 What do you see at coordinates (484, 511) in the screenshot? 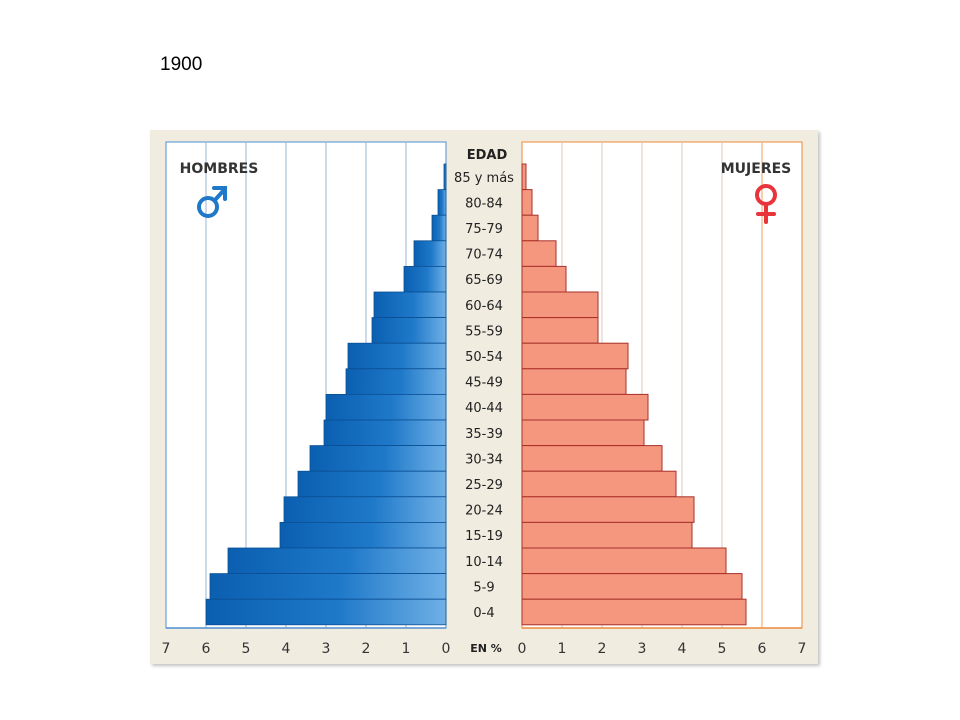
I see `age-group-label: 20-24` at bounding box center [484, 511].